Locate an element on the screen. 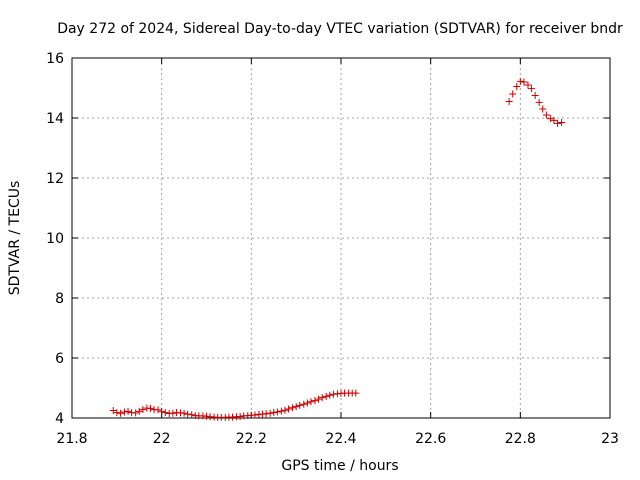 The height and width of the screenshot is (480, 640). y-tick-label: 12 is located at coordinates (55, 179).